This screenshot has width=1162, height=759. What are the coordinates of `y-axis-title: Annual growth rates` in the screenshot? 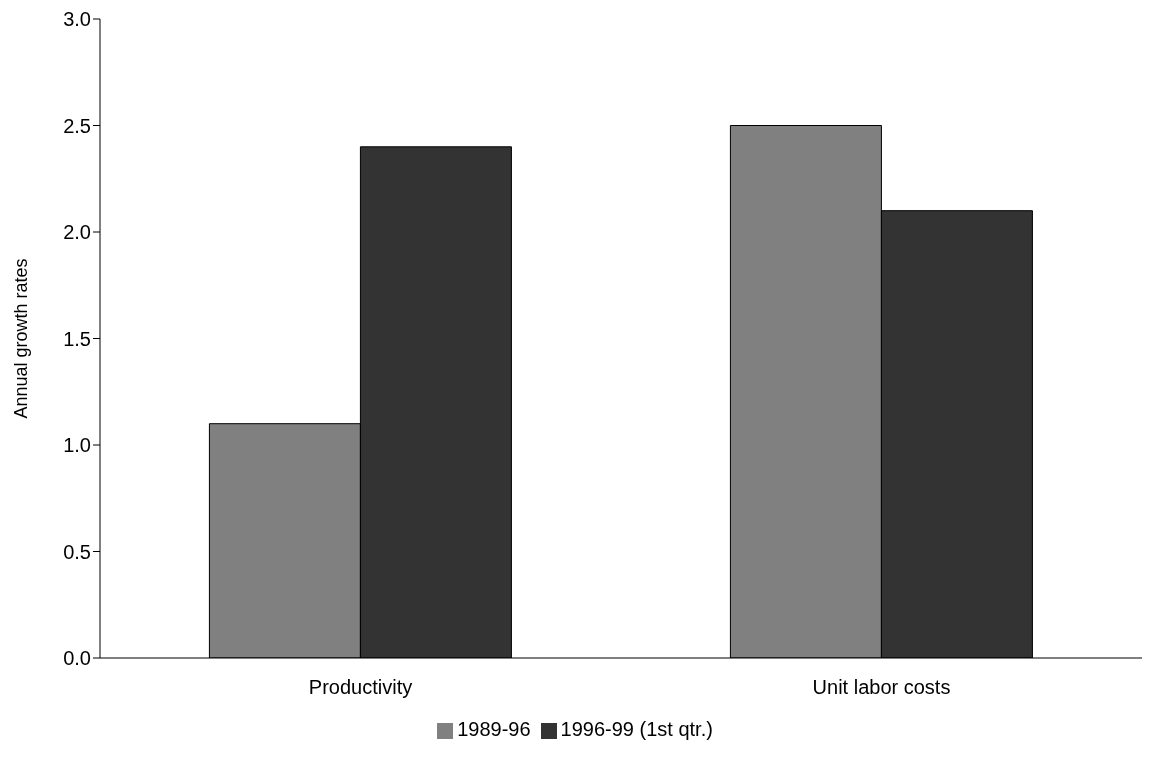 It's located at (21, 338).